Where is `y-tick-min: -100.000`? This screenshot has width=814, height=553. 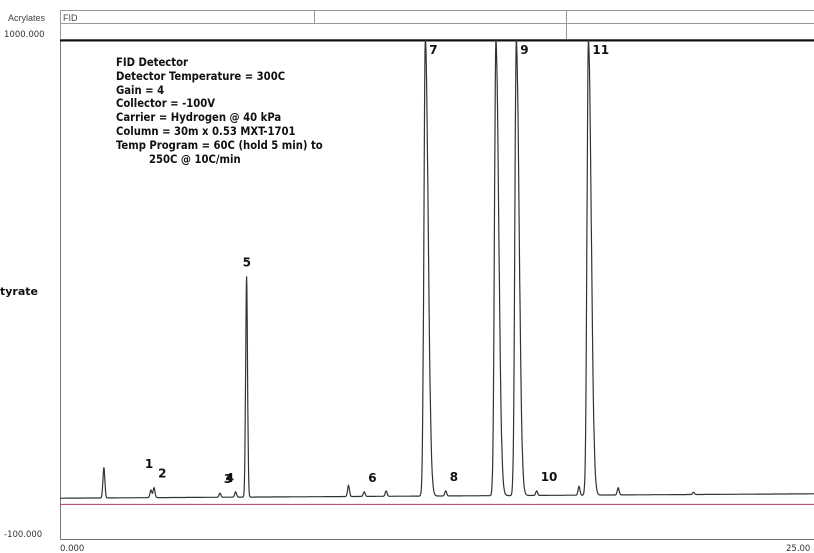
y-tick-min: -100.000 is located at coordinates (23, 535).